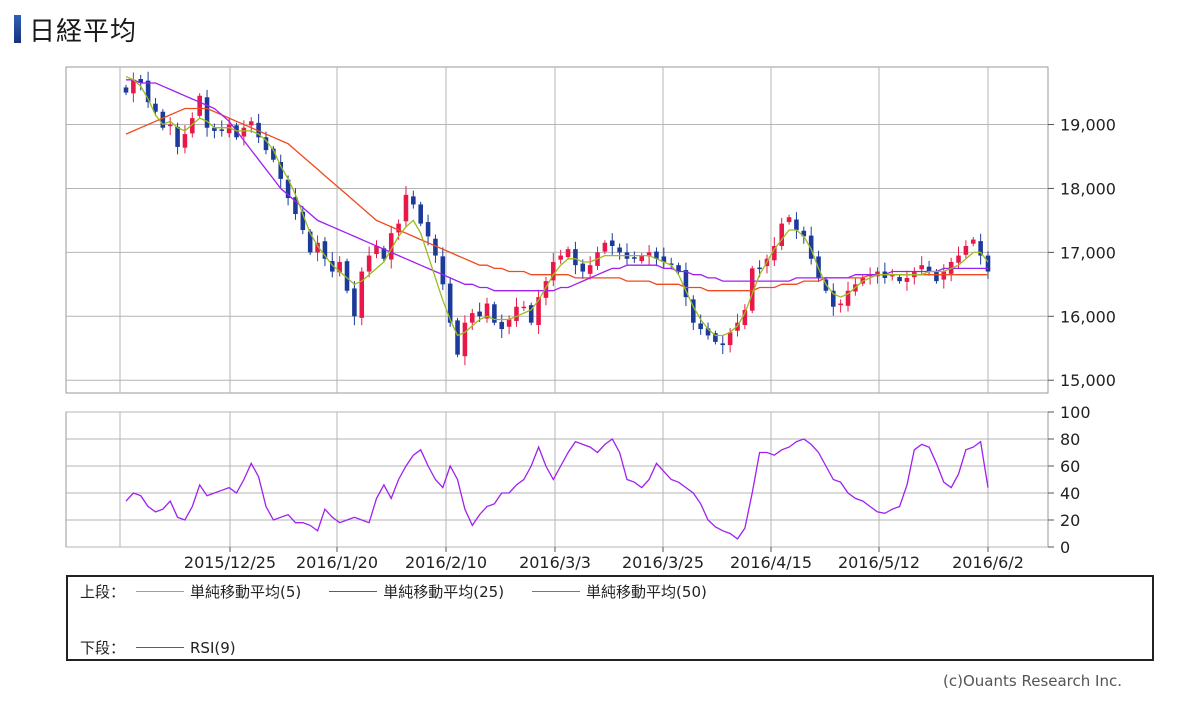 Image resolution: width=1200 pixels, height=722 pixels. Describe the element at coordinates (353, 591) in the screenshot. I see `legend-line-ma25` at that location.